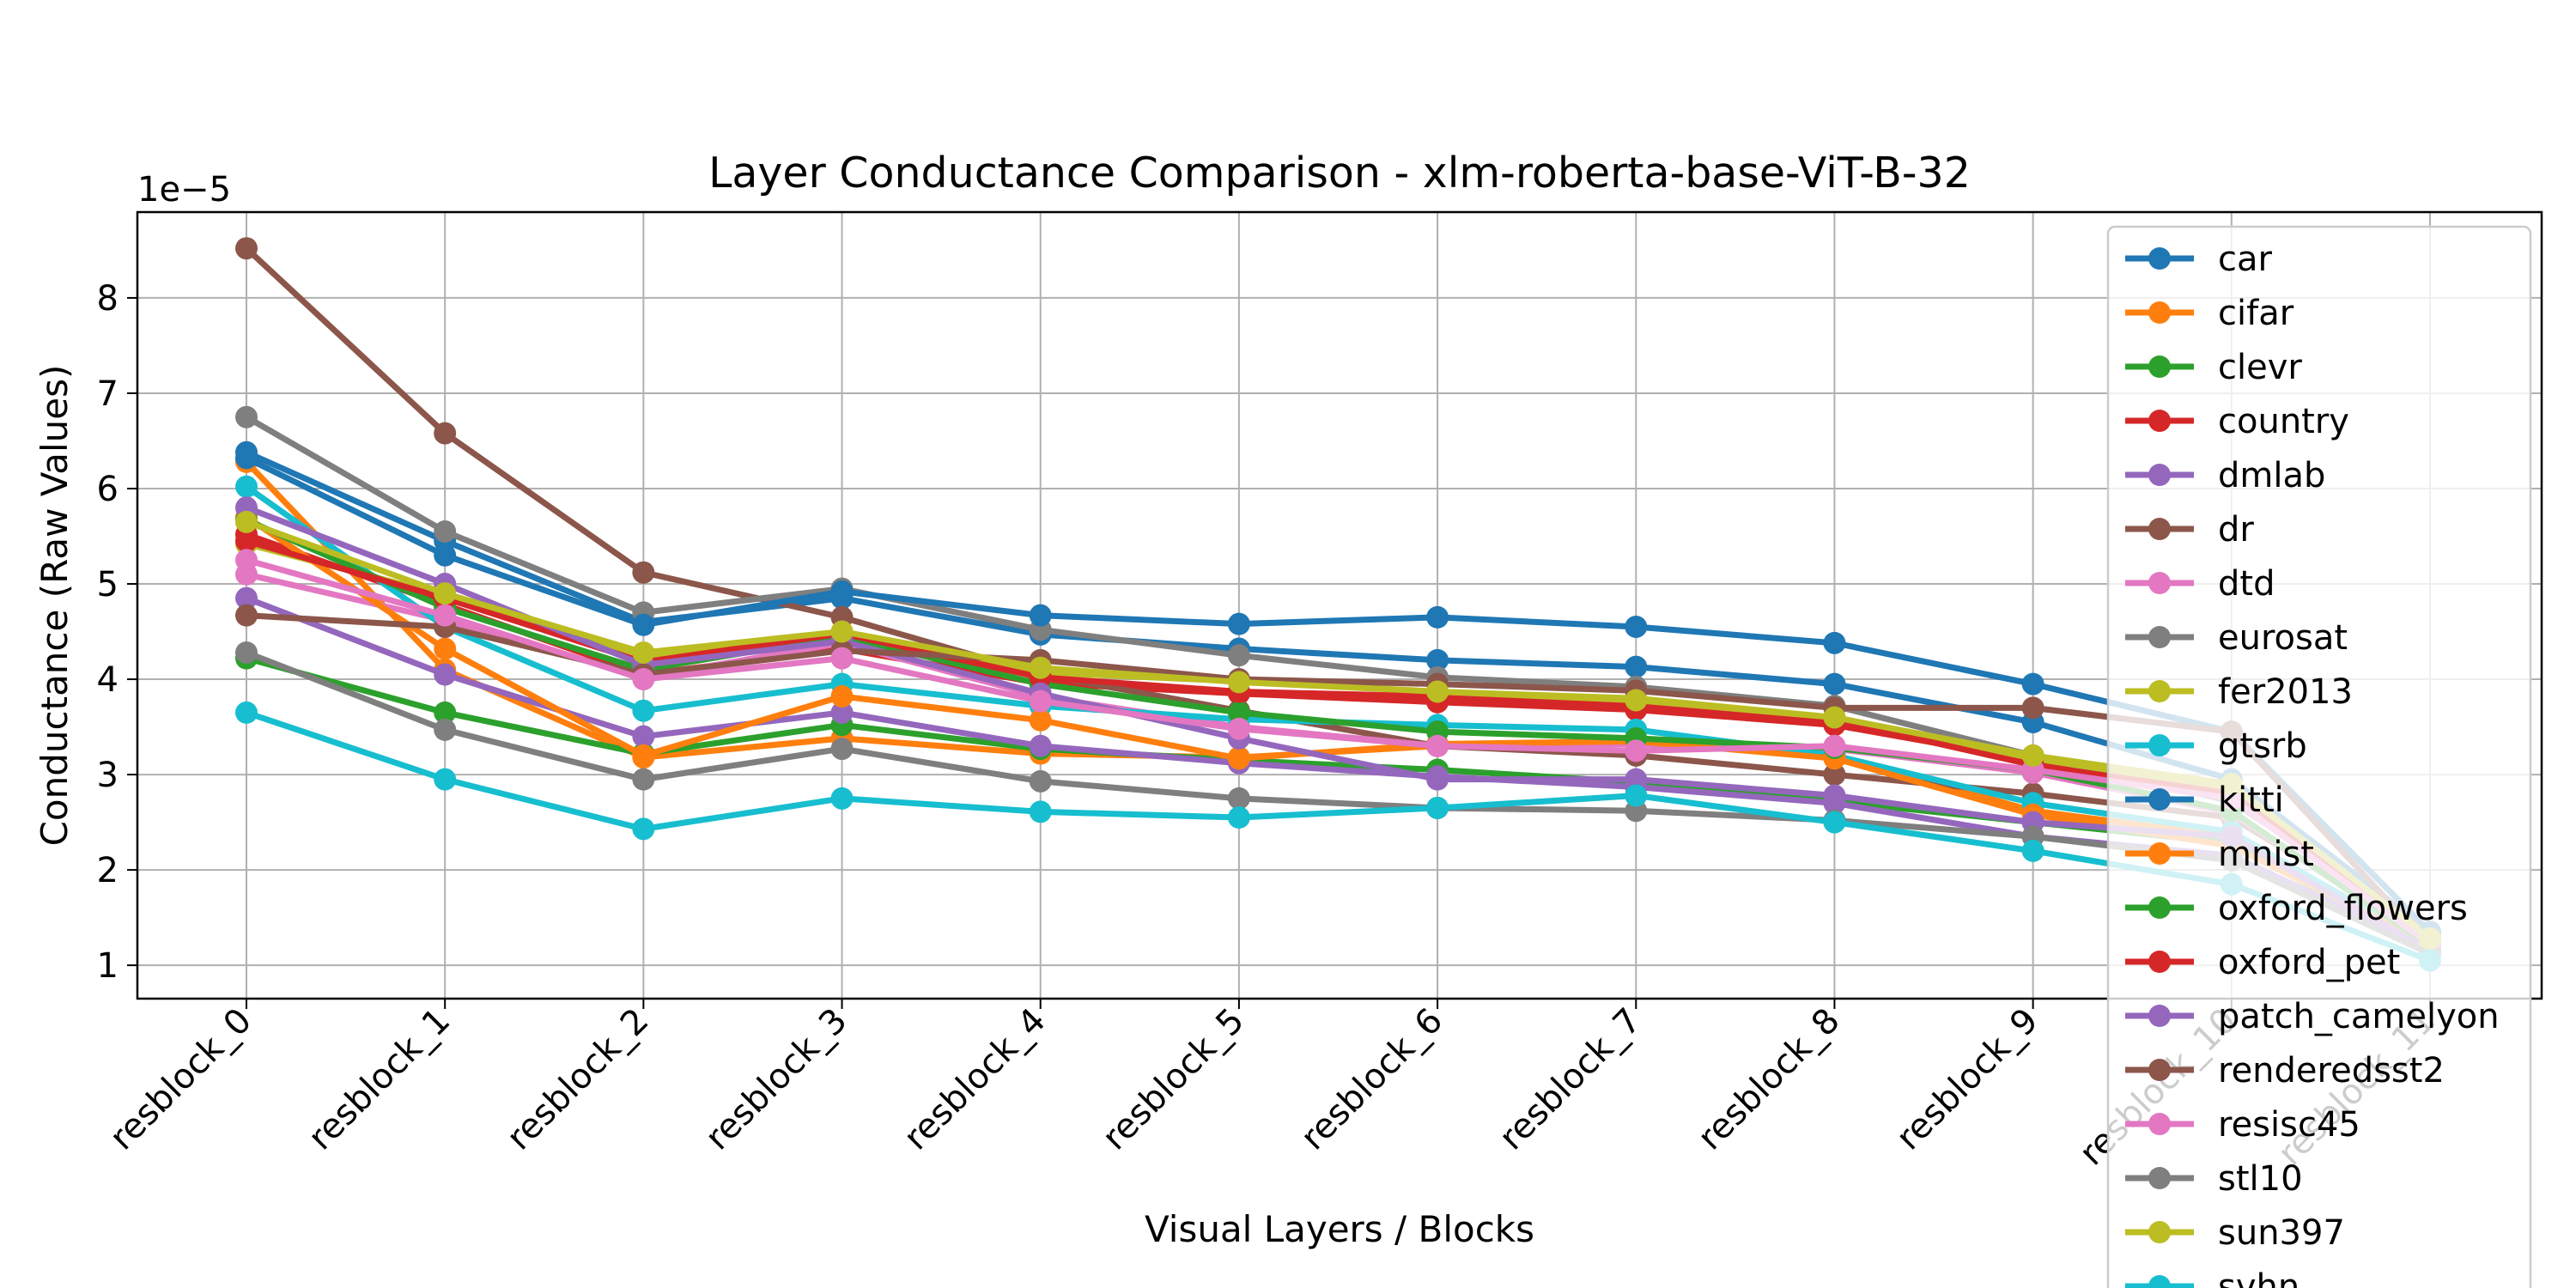  Describe the element at coordinates (2251, 801) in the screenshot. I see `legend-label: kitti` at that location.